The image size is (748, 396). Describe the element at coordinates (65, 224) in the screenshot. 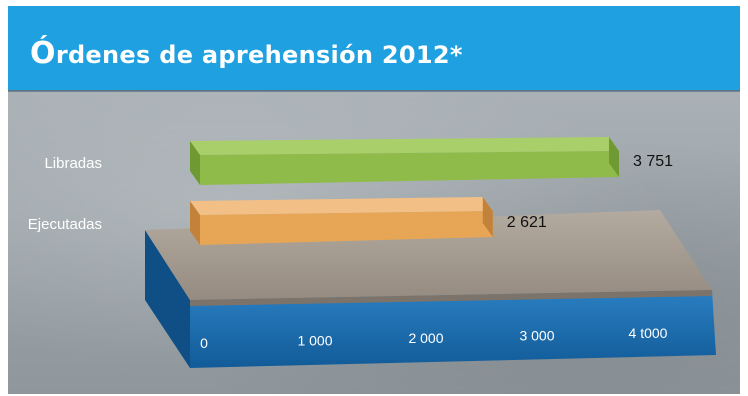

I see `category-label: Ejecutadas` at that location.